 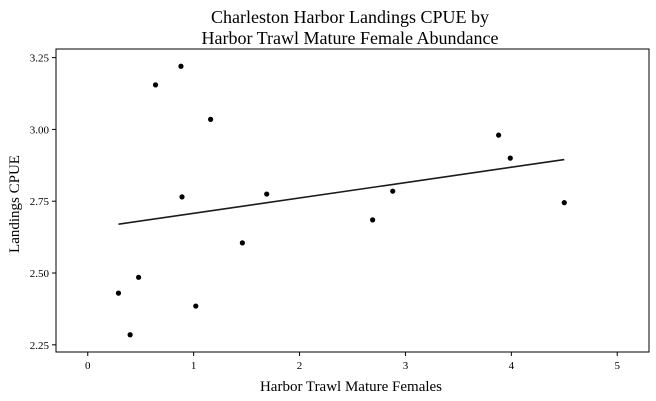 What do you see at coordinates (352, 362) in the screenshot?
I see `x-axis: 0 1 2 3 4 5` at bounding box center [352, 362].